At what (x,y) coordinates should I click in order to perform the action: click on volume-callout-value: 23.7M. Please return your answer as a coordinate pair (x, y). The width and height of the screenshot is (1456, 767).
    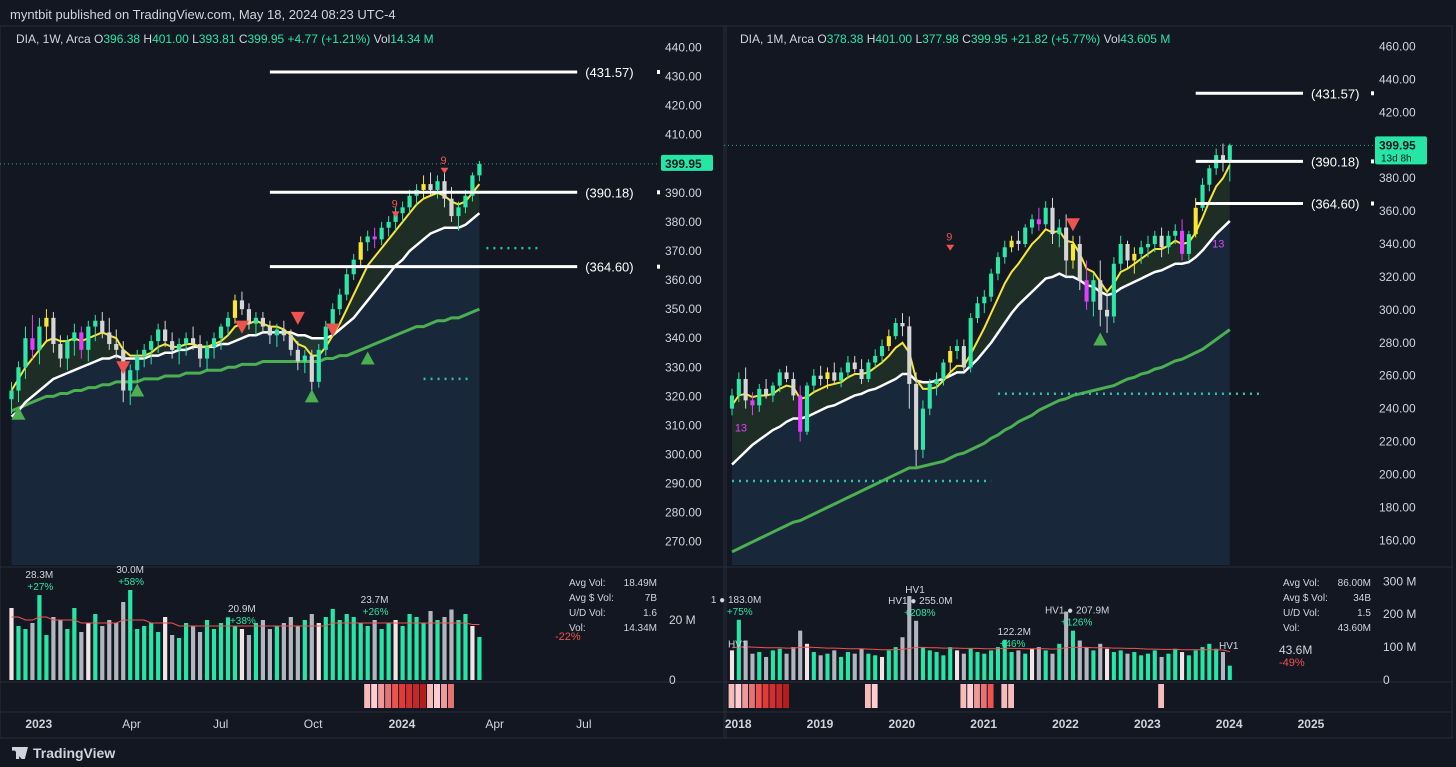
    Looking at the image, I should click on (375, 600).